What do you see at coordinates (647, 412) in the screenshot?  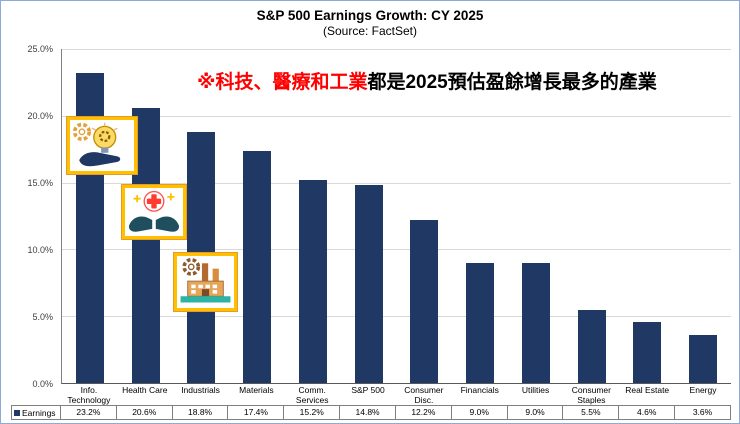 I see `data-table-value-cell: 4.6%` at bounding box center [647, 412].